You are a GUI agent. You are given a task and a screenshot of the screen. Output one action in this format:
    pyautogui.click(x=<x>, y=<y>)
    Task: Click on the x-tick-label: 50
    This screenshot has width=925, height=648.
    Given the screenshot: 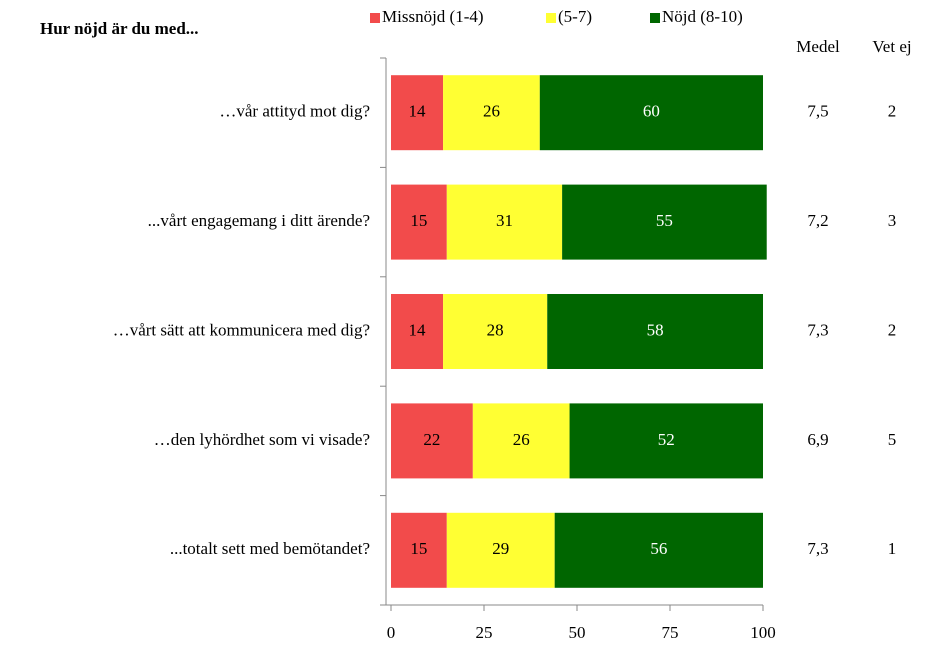 What is the action you would take?
    pyautogui.click(x=577, y=632)
    